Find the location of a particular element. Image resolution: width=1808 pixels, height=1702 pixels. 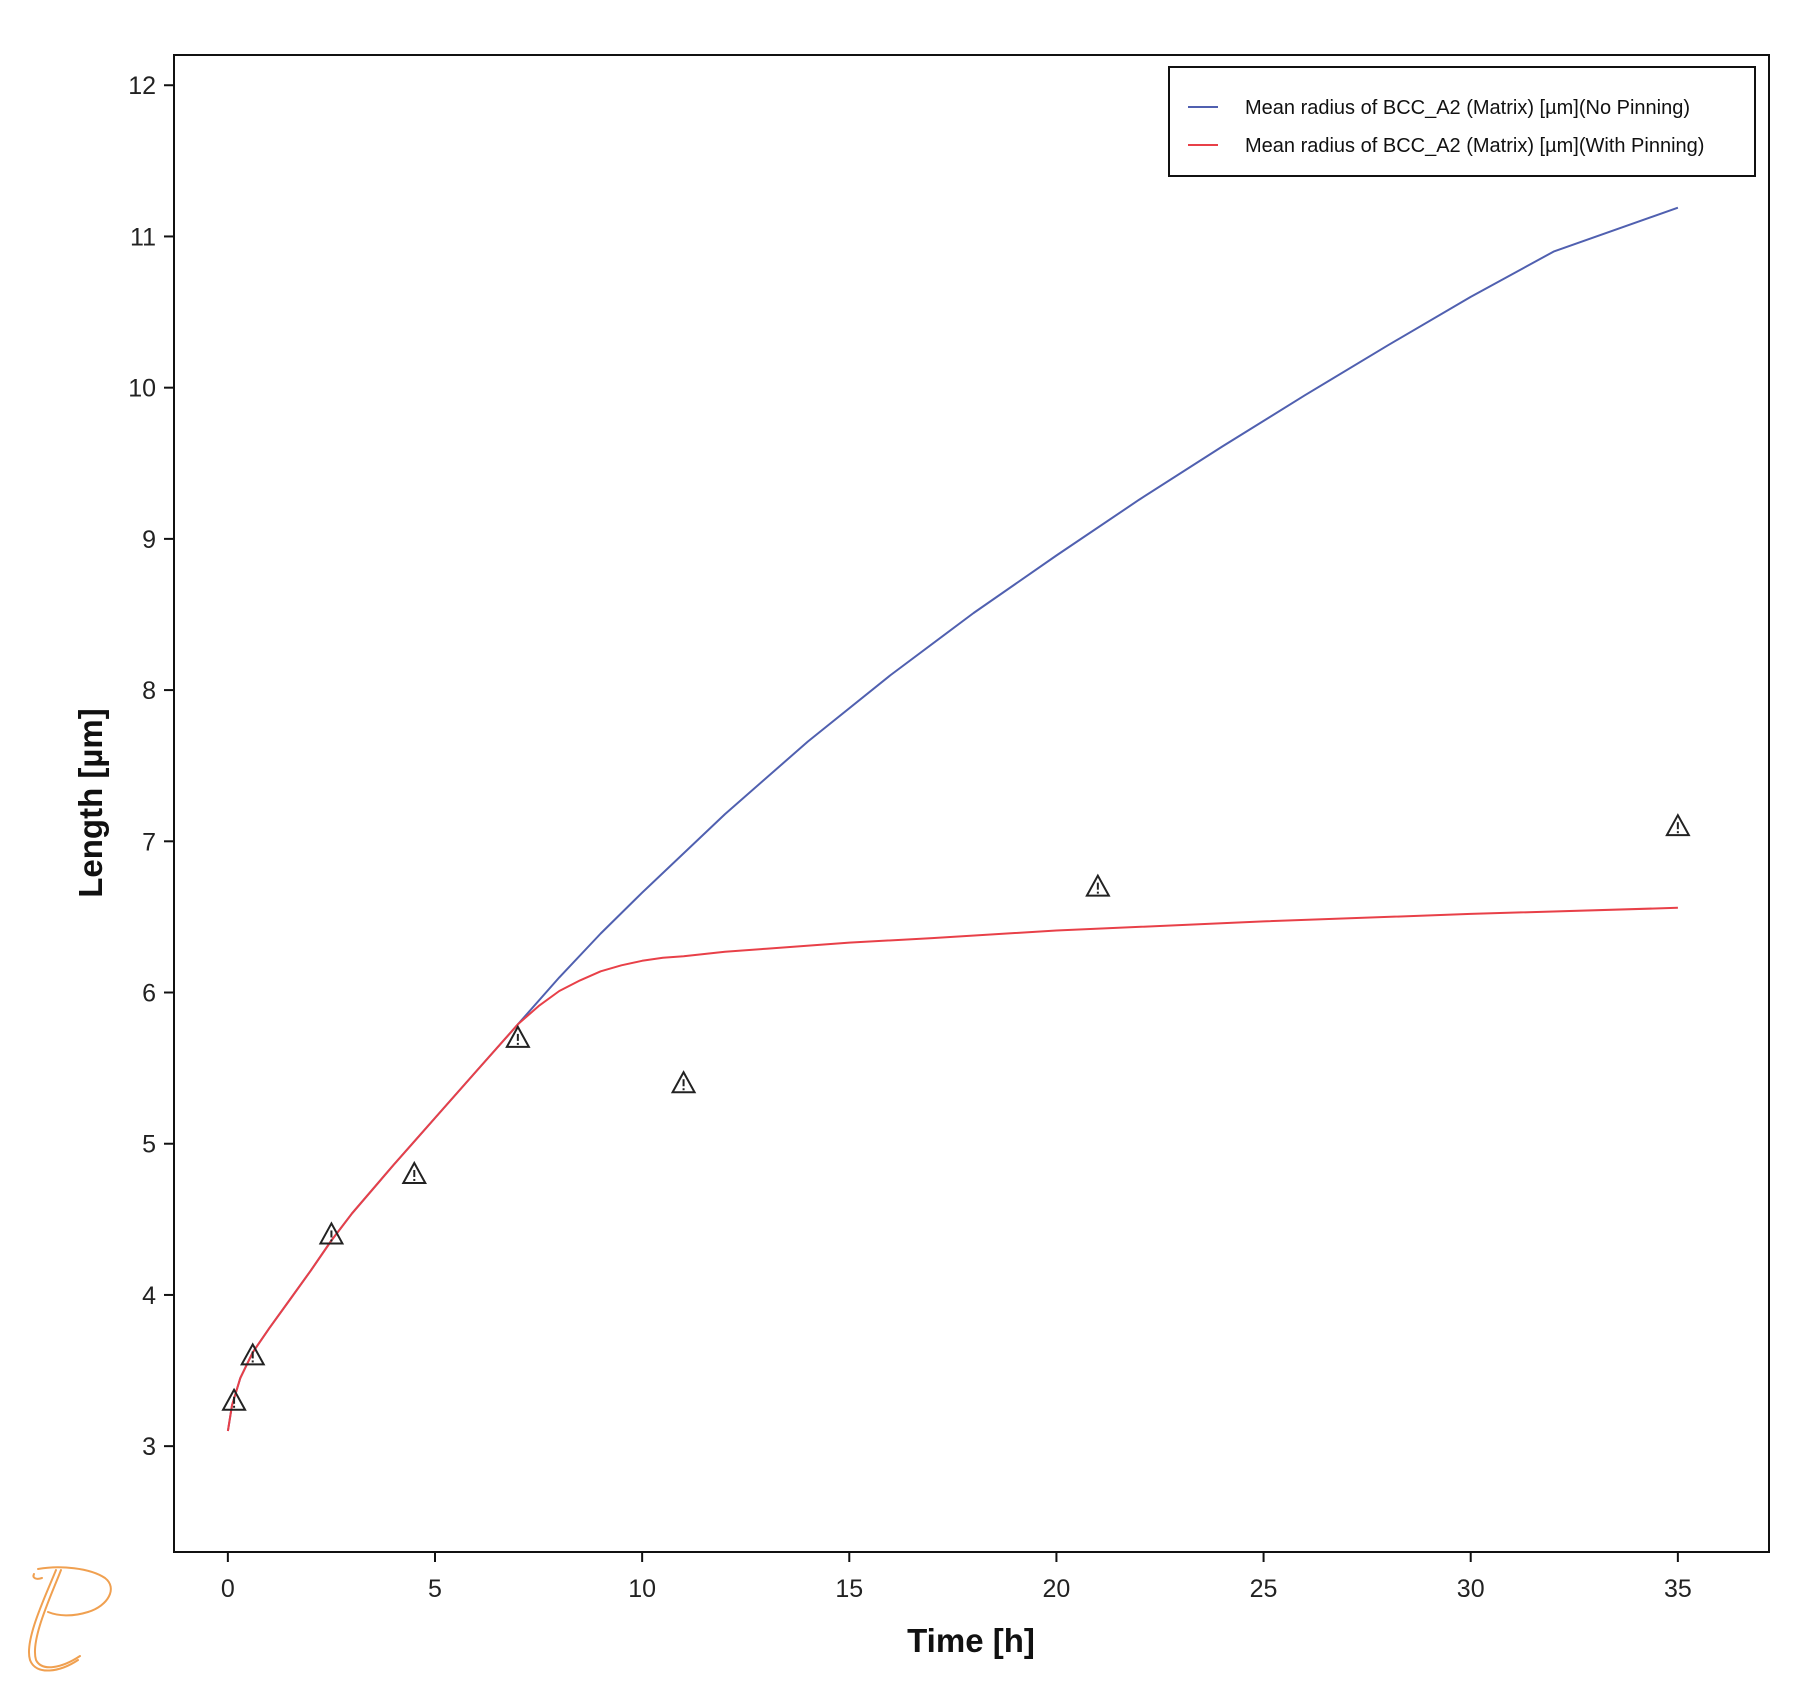

y-tick-label: 3 is located at coordinates (149, 1447).